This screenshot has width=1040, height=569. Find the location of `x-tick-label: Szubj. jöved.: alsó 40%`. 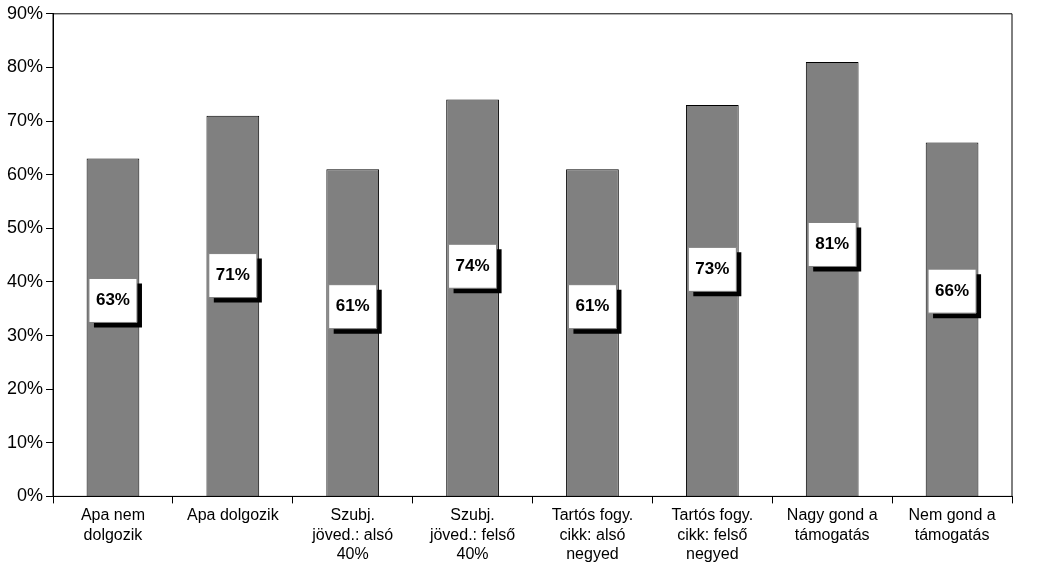

x-tick-label: Szubj. jöved.: alsó 40% is located at coordinates (352, 534).